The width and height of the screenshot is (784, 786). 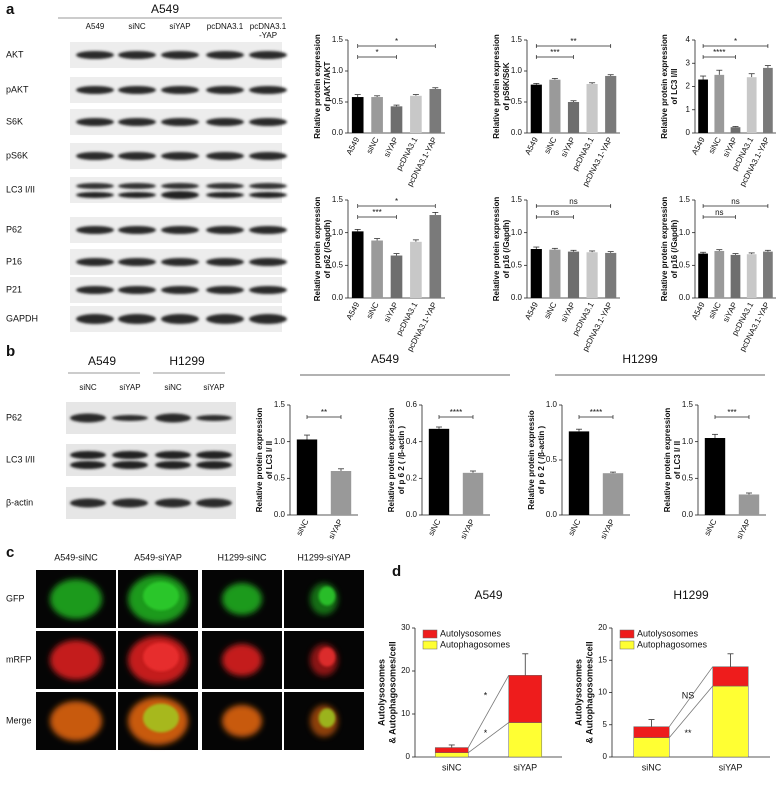 What do you see at coordinates (385, 359) in the screenshot?
I see `group-label: A549` at bounding box center [385, 359].